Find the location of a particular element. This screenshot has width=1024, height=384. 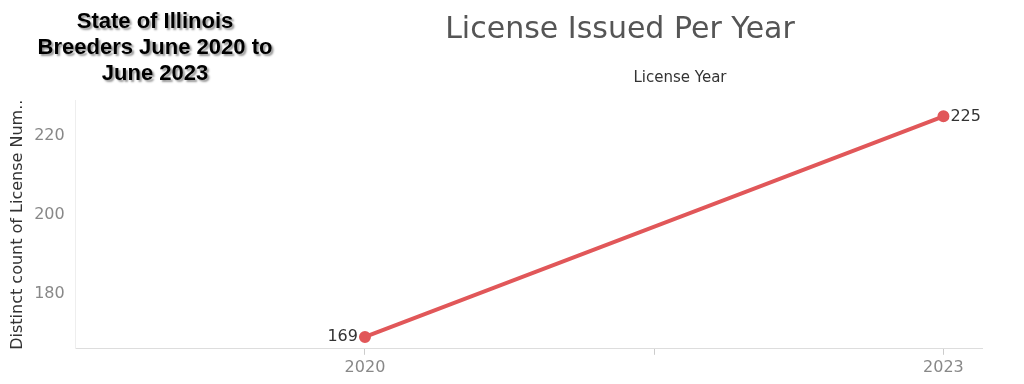

x-axis-title: License Year is located at coordinates (680, 77).